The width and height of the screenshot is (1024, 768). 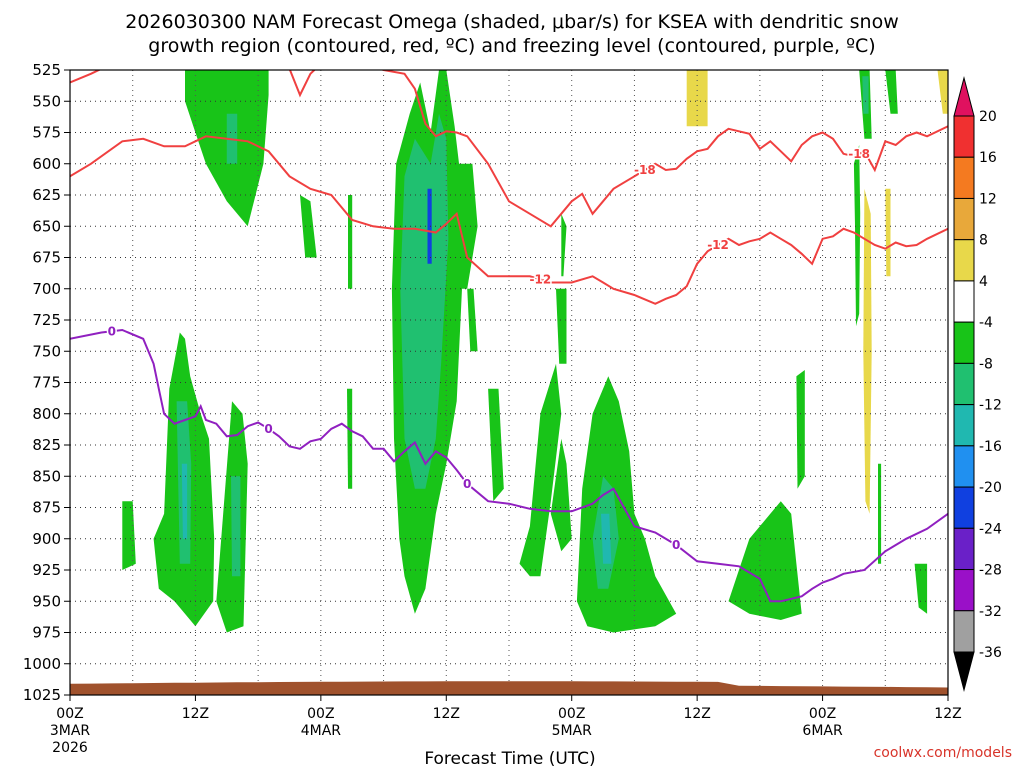 What do you see at coordinates (865, 95) in the screenshot?
I see `omega-area-hour76-core` at bounding box center [865, 95].